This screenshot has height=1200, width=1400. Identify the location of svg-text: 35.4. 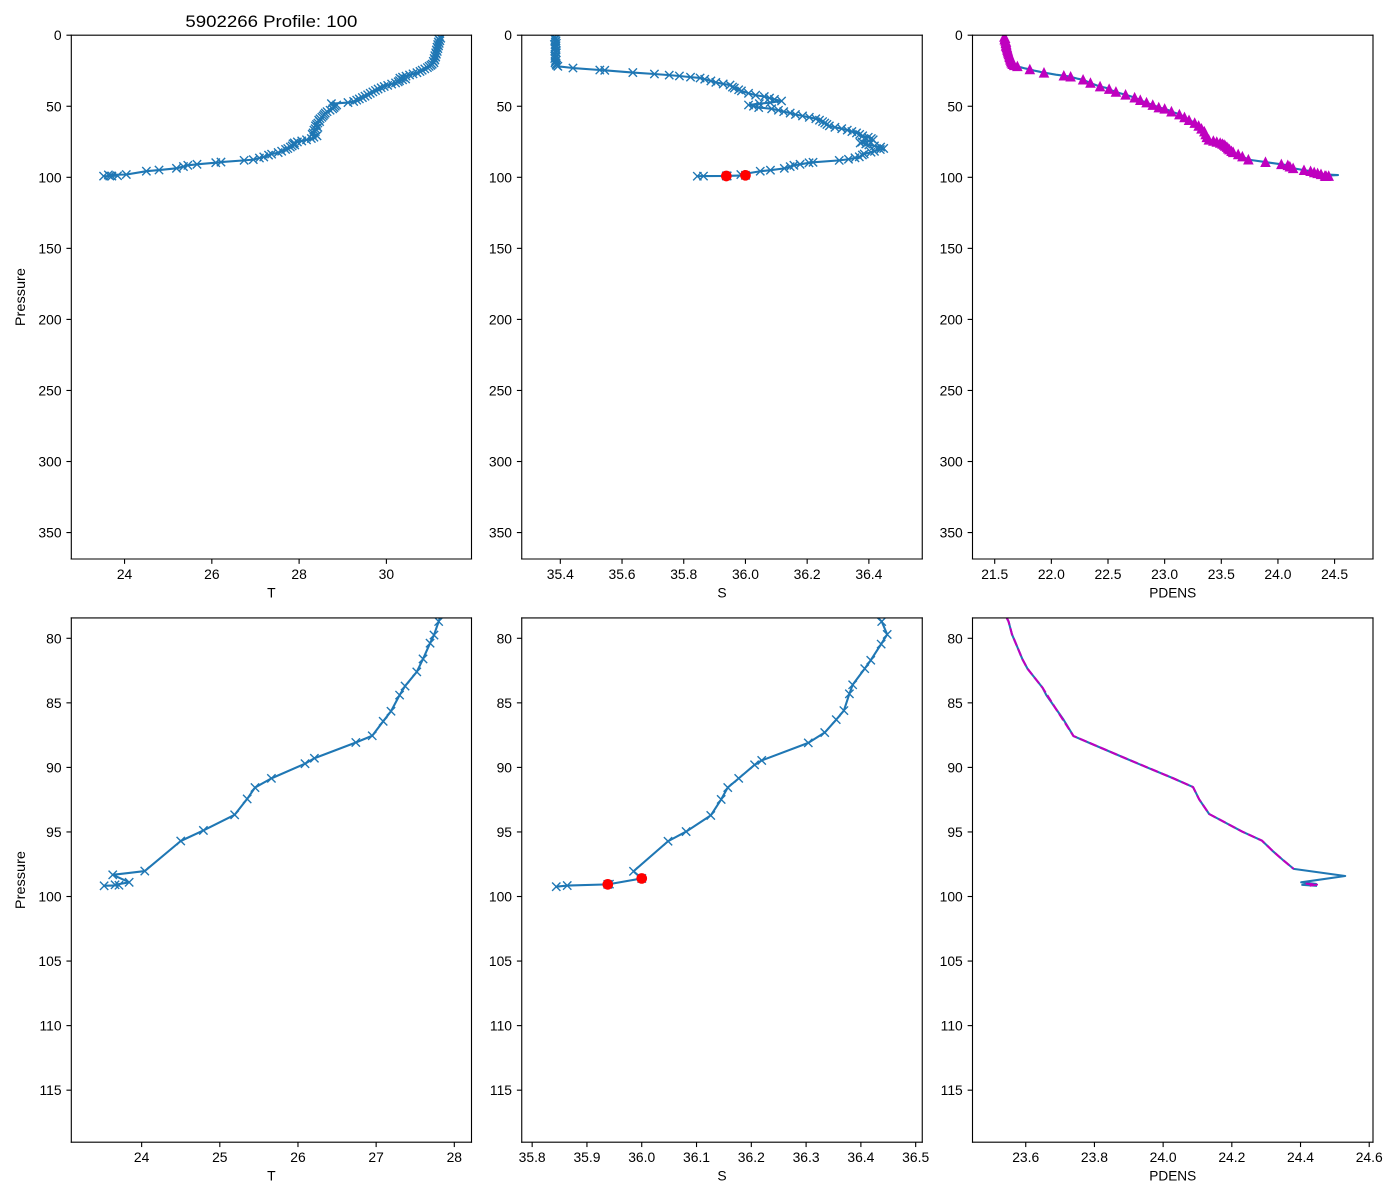
(560, 574).